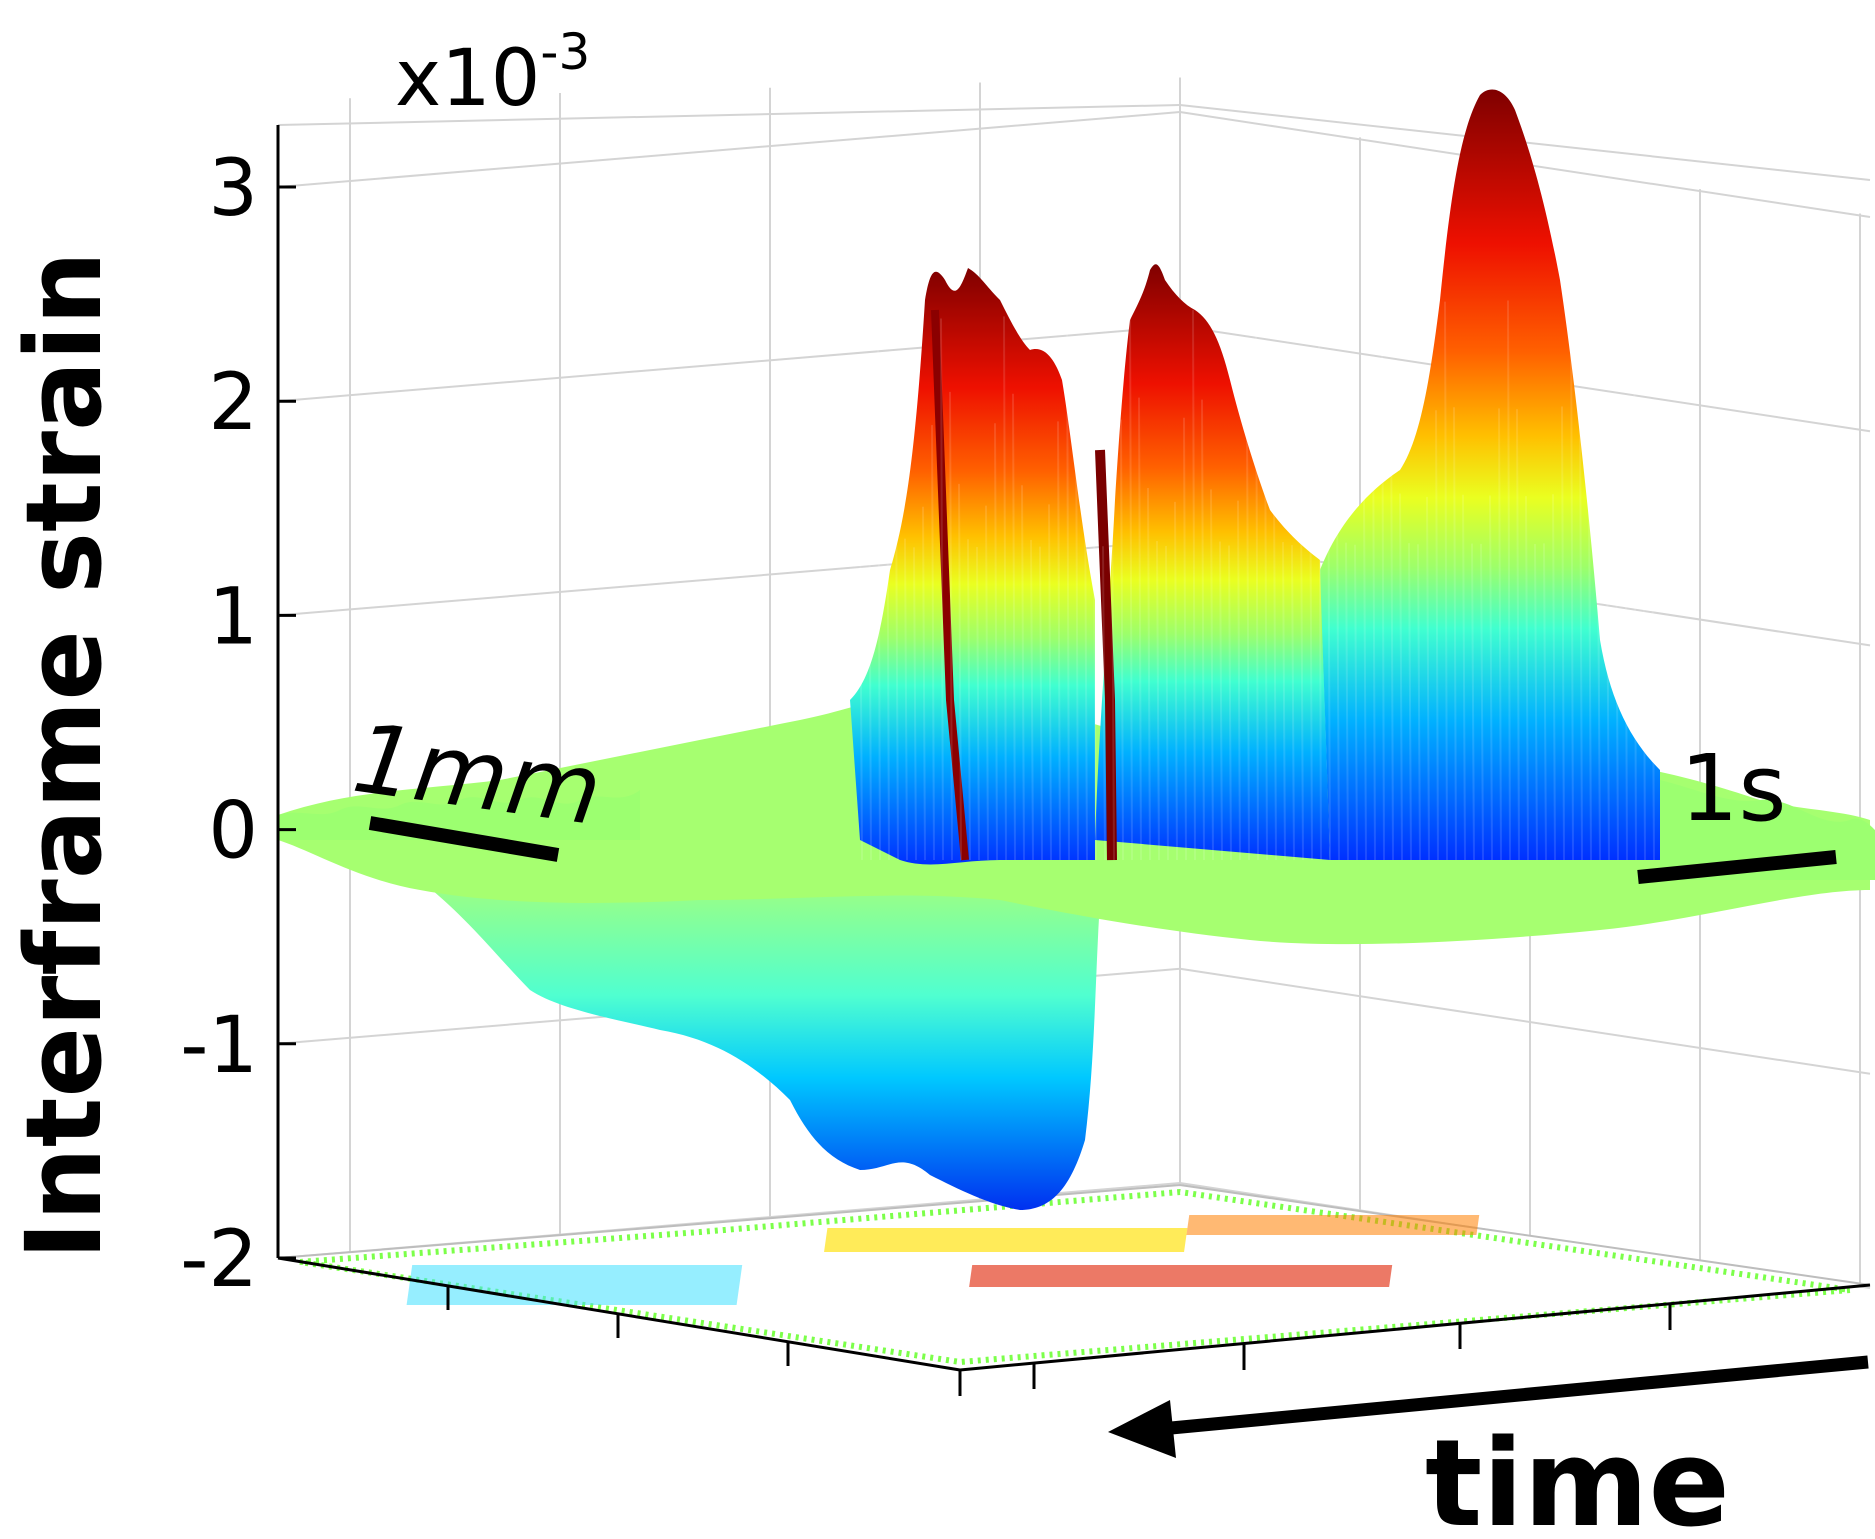 This screenshot has width=1875, height=1539. What do you see at coordinates (492, 73) in the screenshot?
I see `exponent-label: x10-3` at bounding box center [492, 73].